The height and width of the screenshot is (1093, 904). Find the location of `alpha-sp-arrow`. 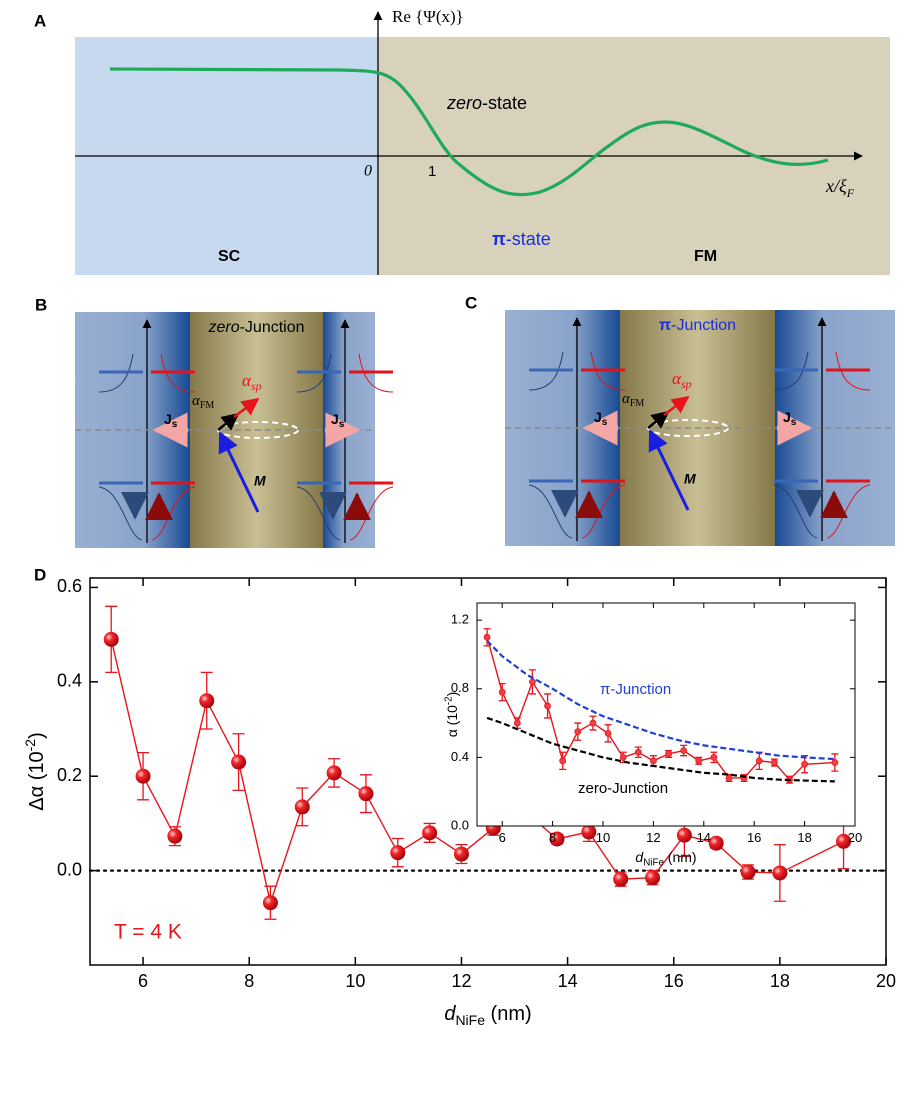

alpha-sp-arrow is located at coordinates (676, 405).